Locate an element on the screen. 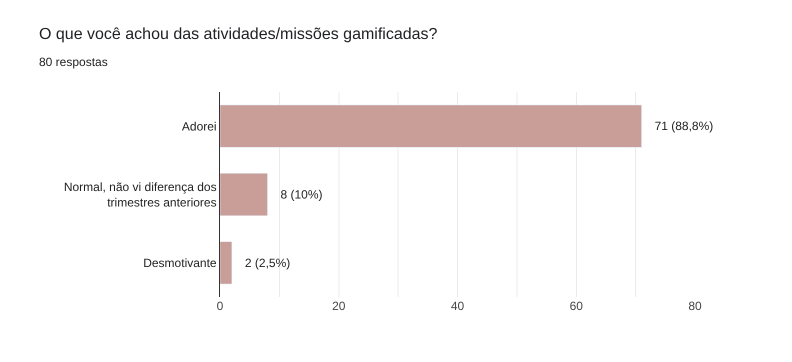 The width and height of the screenshot is (792, 362). y-tick-label: Desmotivante is located at coordinates (180, 263).